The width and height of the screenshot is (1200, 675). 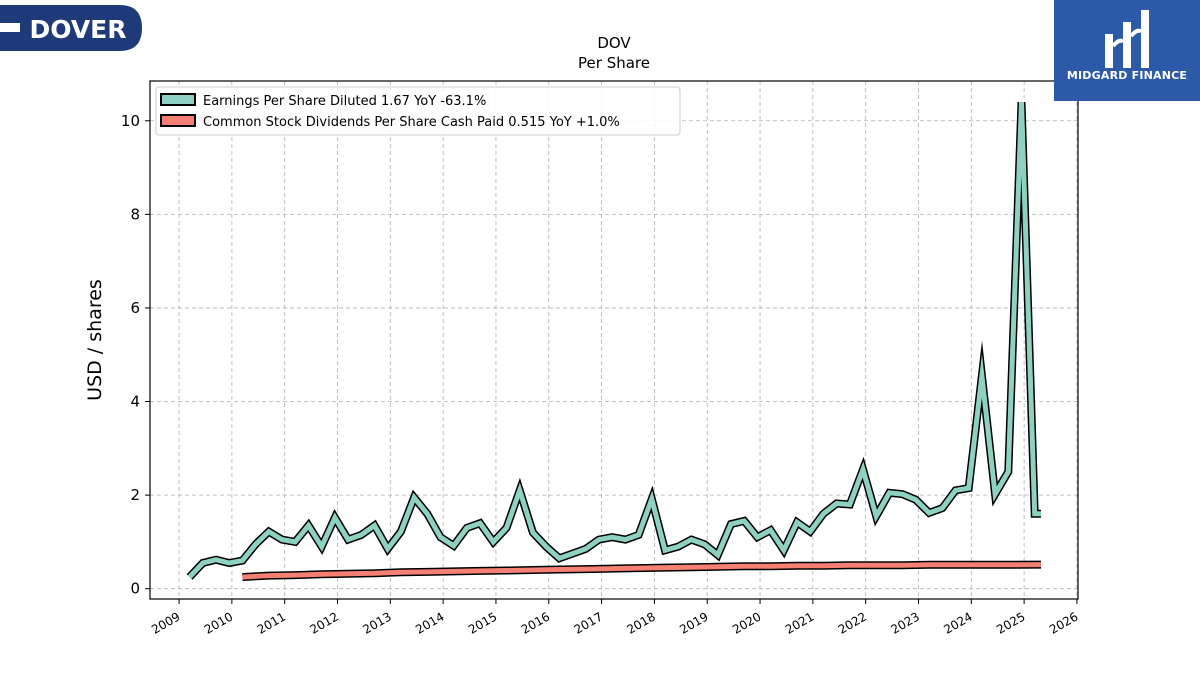 I want to click on y-tick-label: 10, so click(x=130, y=121).